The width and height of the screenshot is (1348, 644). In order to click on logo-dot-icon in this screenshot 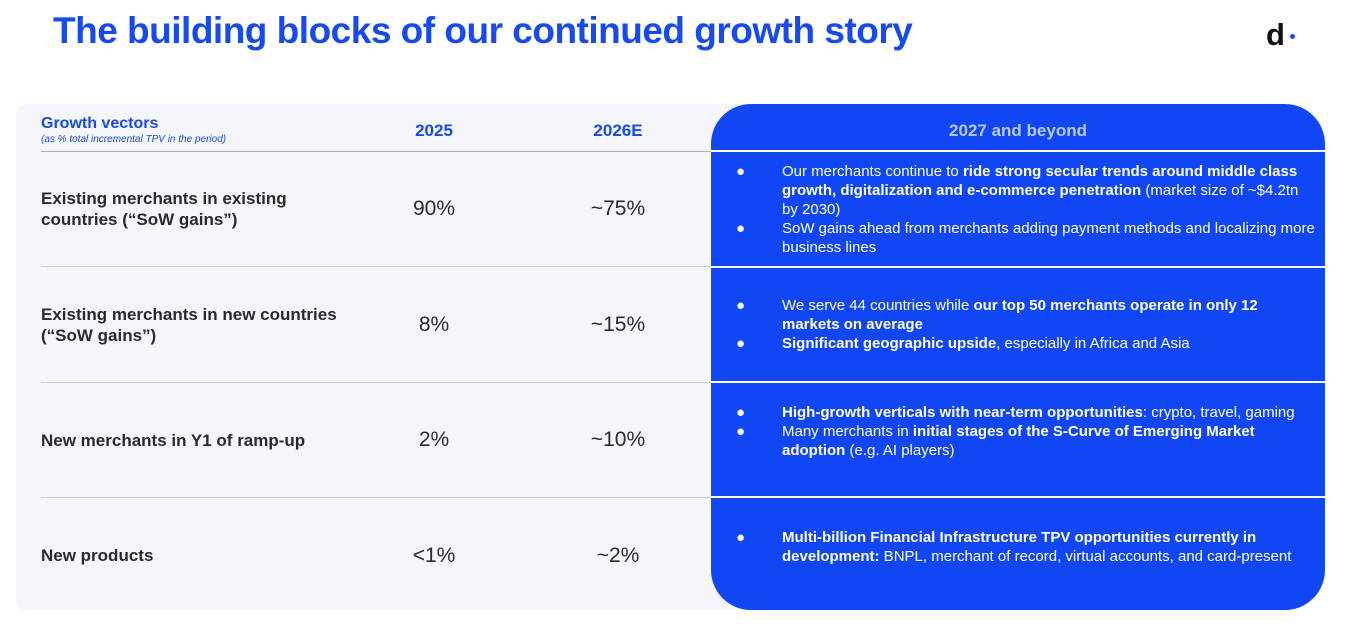, I will do `click(1292, 37)`.